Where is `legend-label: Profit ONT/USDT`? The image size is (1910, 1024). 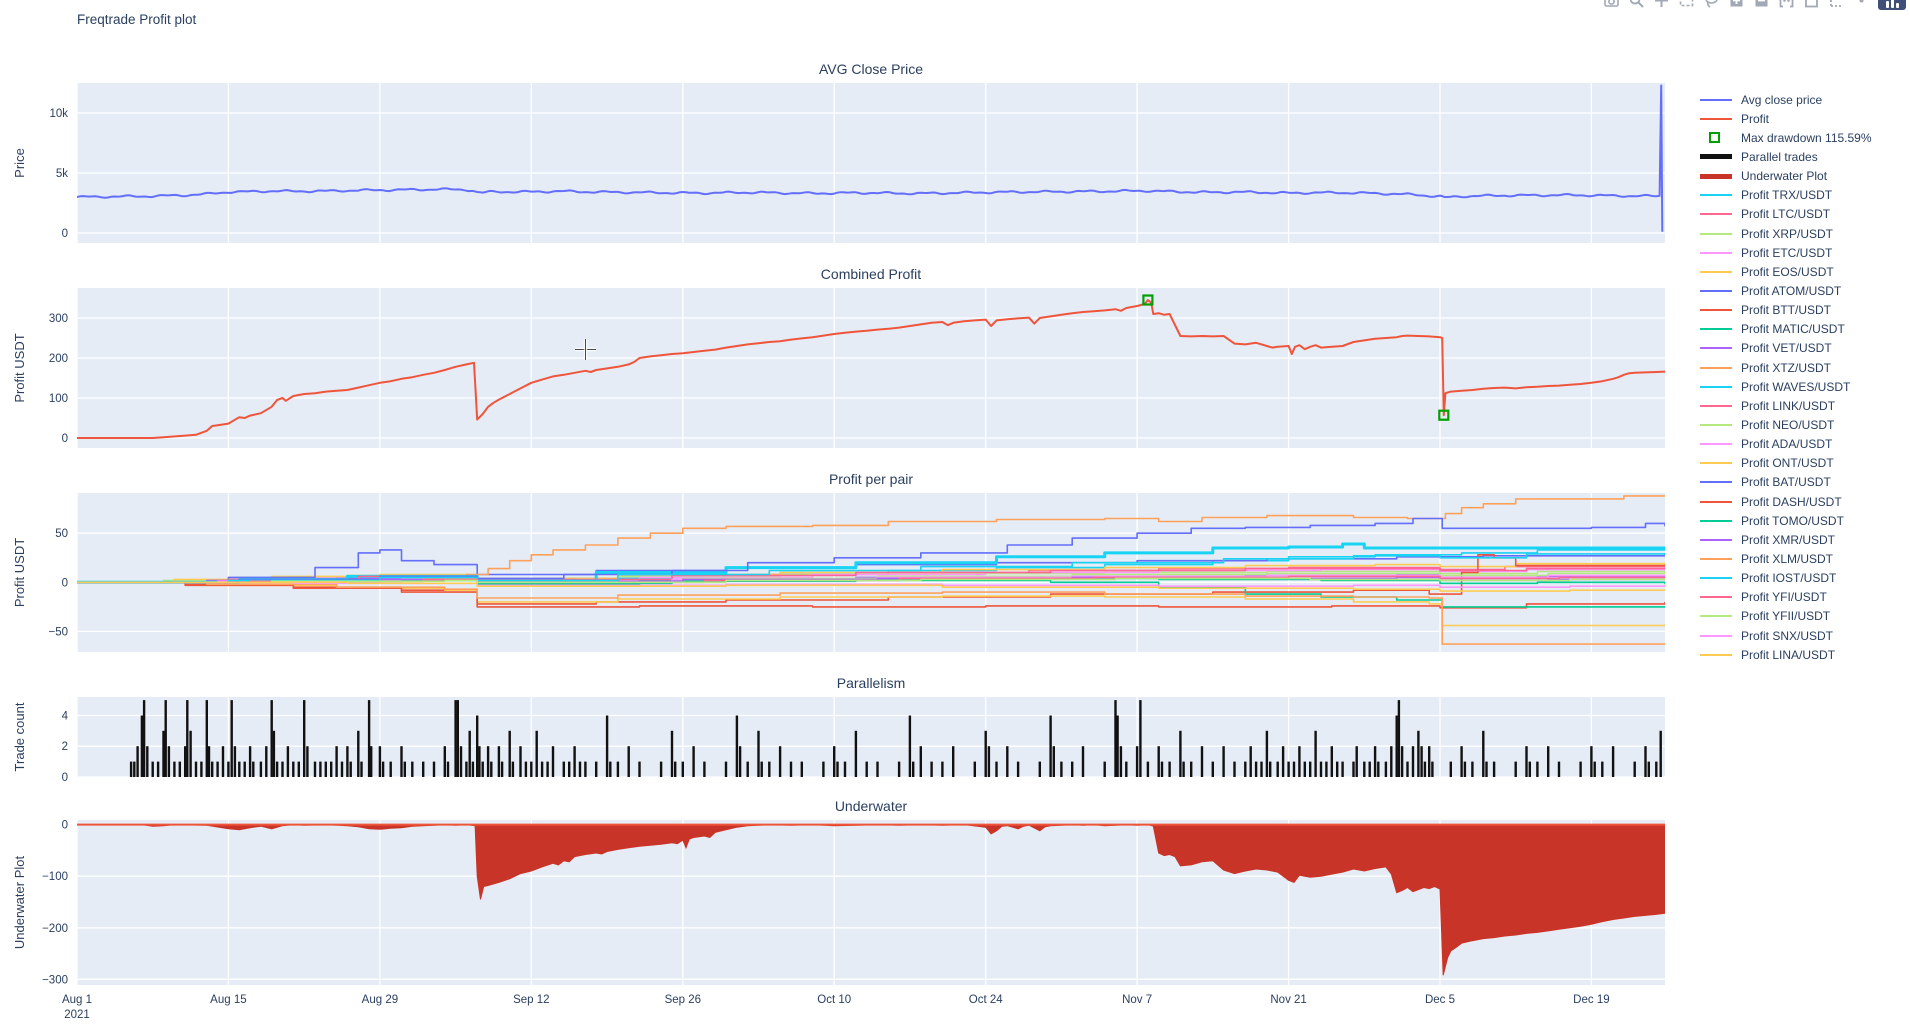 legend-label: Profit ONT/USDT is located at coordinates (1787, 463).